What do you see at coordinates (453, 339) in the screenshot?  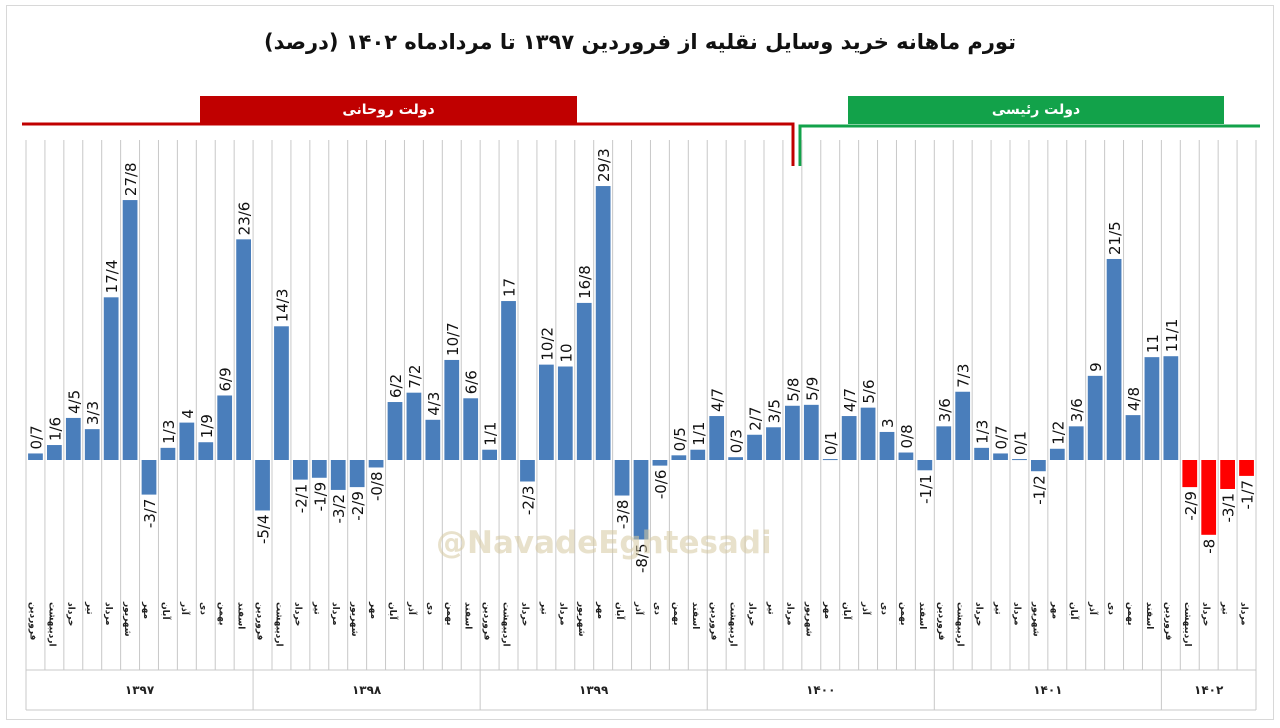 I see `data-label: 10/7` at bounding box center [453, 339].